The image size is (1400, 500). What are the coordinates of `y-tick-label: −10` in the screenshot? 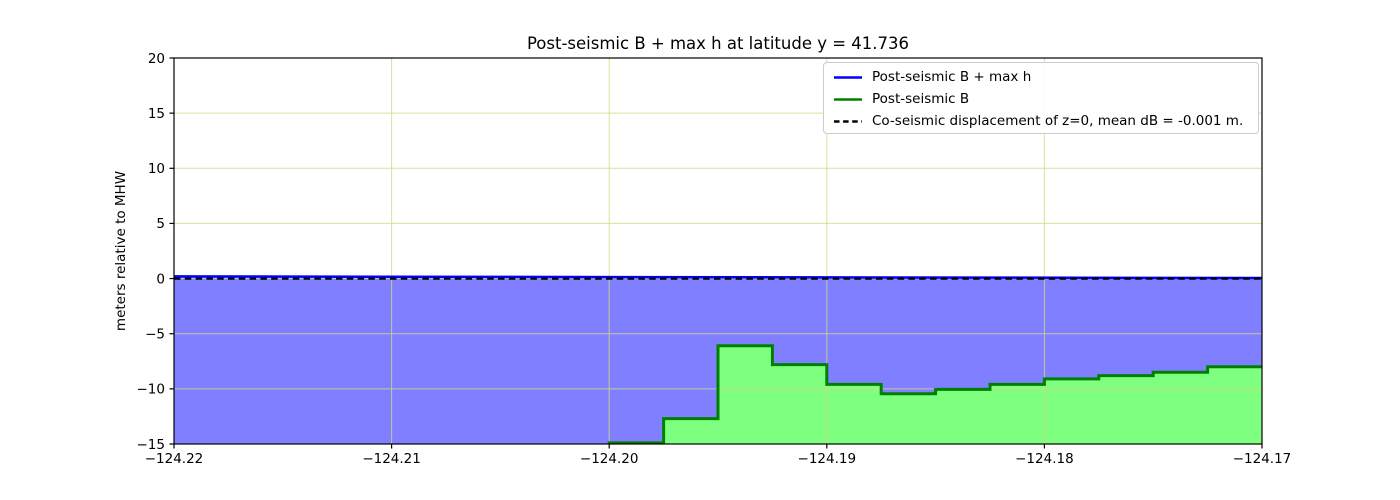 It's located at (151, 390).